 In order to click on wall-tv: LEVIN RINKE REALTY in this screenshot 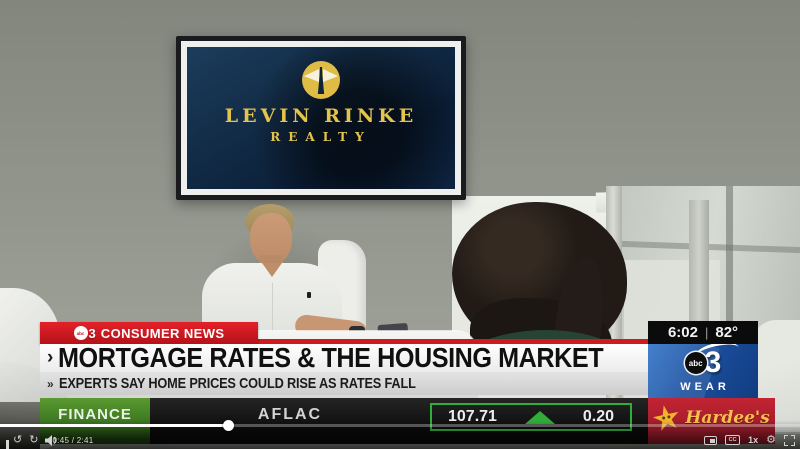, I will do `click(321, 118)`.